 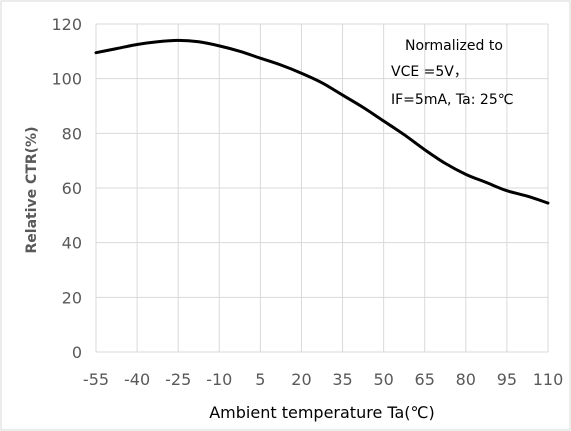 I want to click on y-tick-labels: 0 20 40 60 80 100 120, so click(x=66, y=188).